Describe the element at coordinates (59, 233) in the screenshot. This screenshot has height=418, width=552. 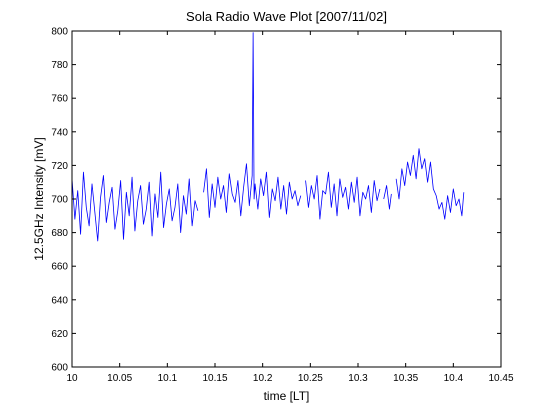
I see `y-tick-label: 680` at that location.